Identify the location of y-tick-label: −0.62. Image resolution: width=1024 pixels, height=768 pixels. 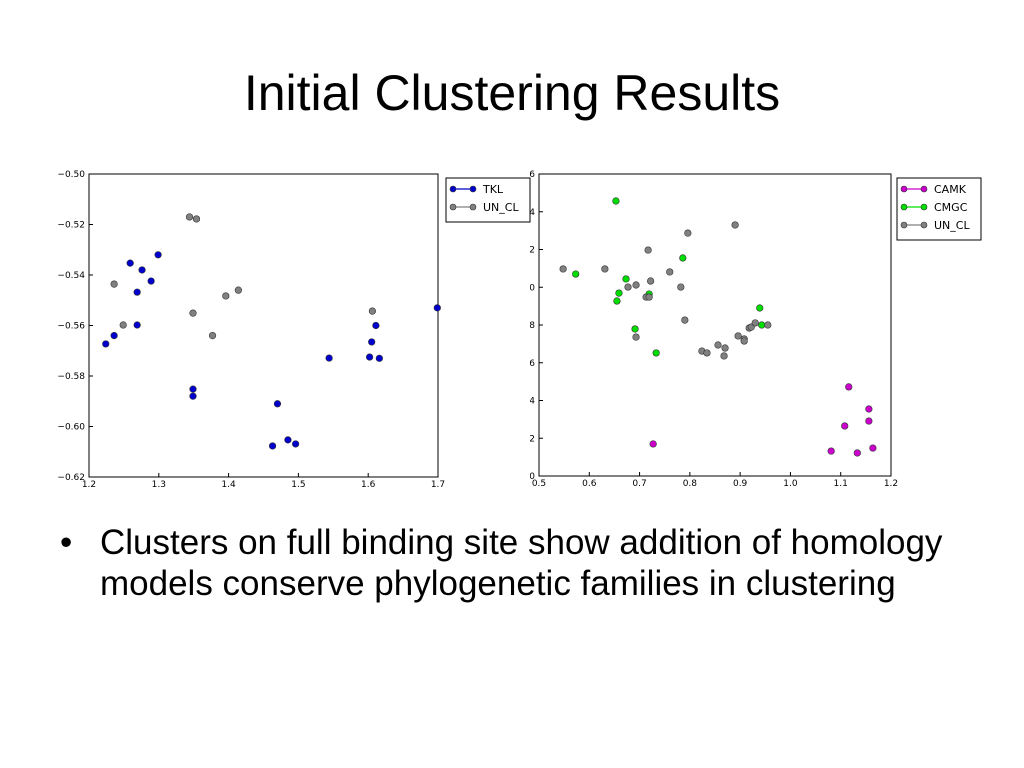
(71, 478).